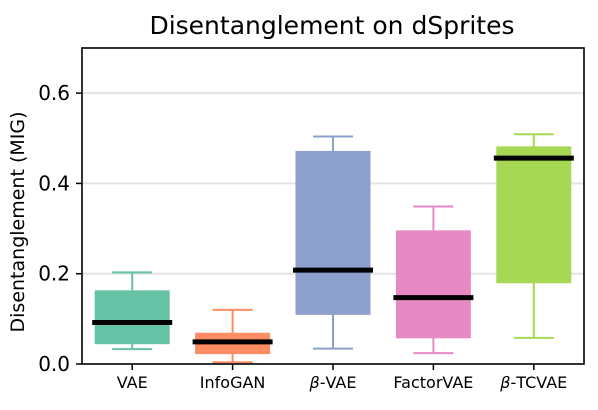 This screenshot has height=410, width=598. I want to click on y-tick-label: 0.6, so click(54, 93).